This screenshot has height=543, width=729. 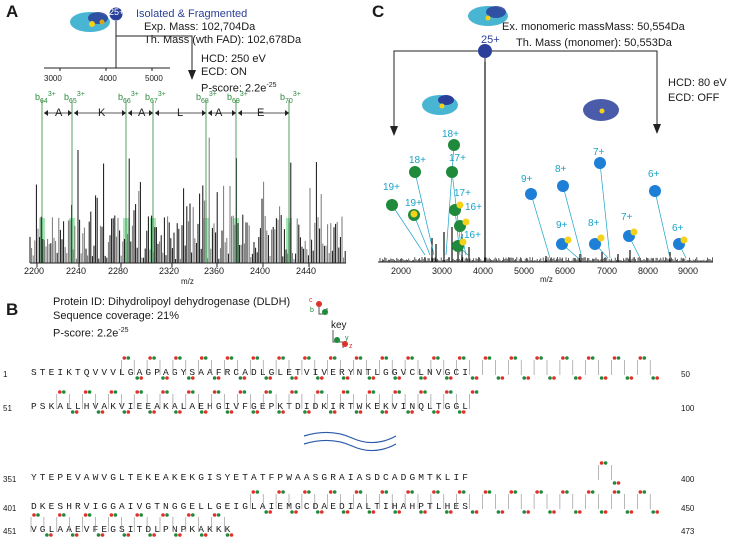 I want to click on panel-a-pscore: P-score: 2.2e-25, so click(x=239, y=88).